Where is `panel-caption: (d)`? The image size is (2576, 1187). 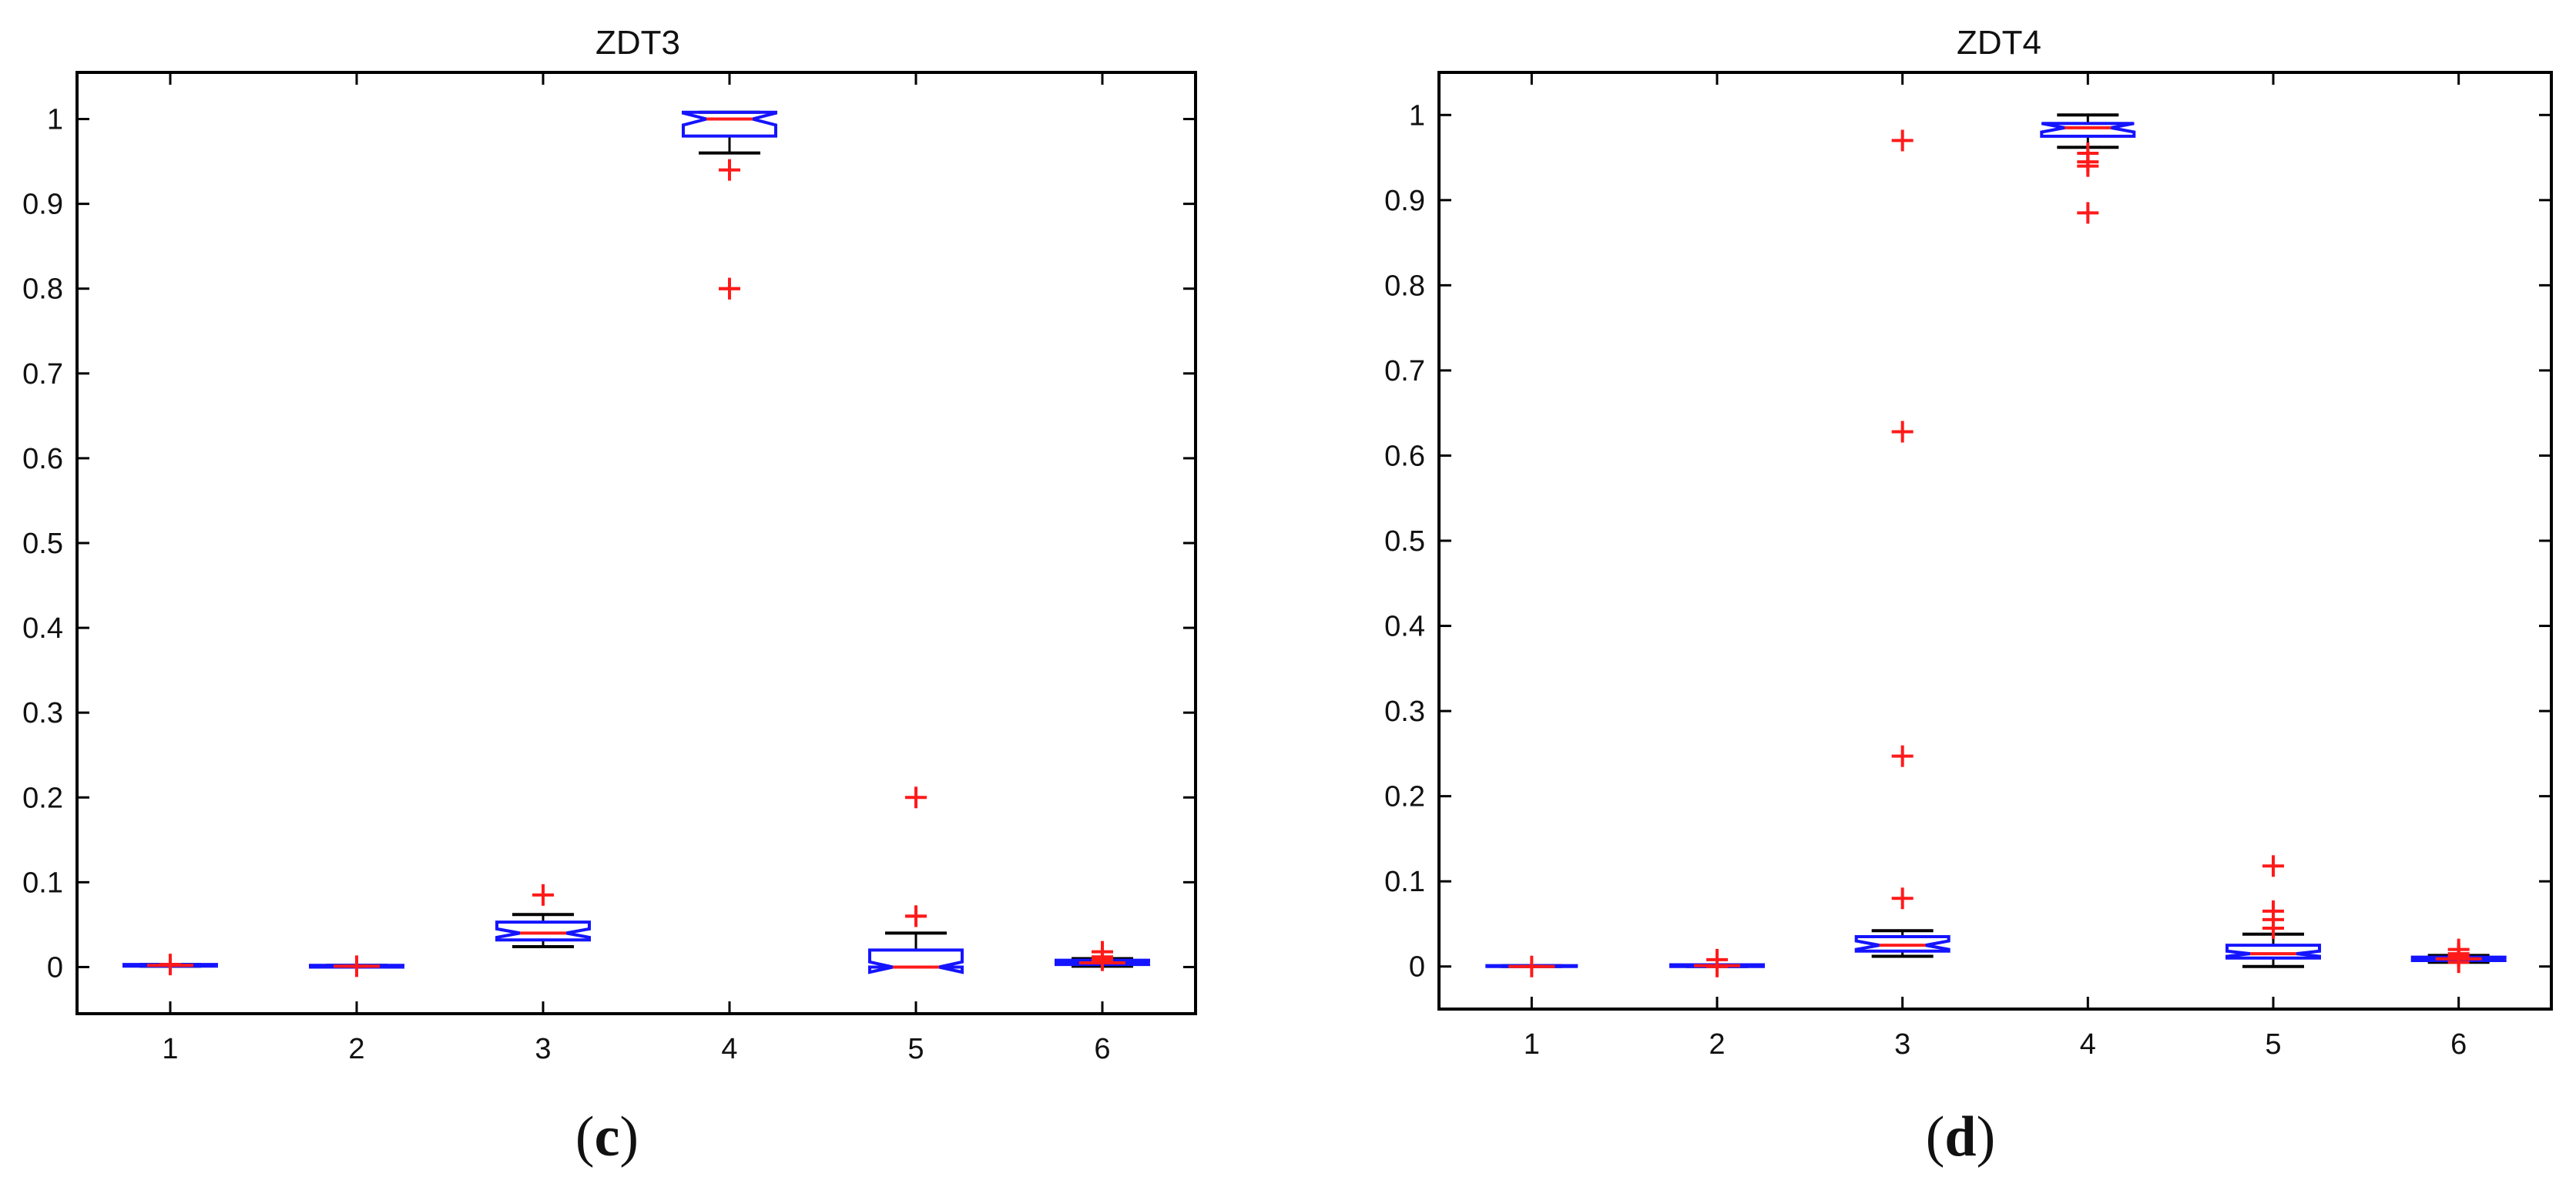 panel-caption: (d) is located at coordinates (1960, 1137).